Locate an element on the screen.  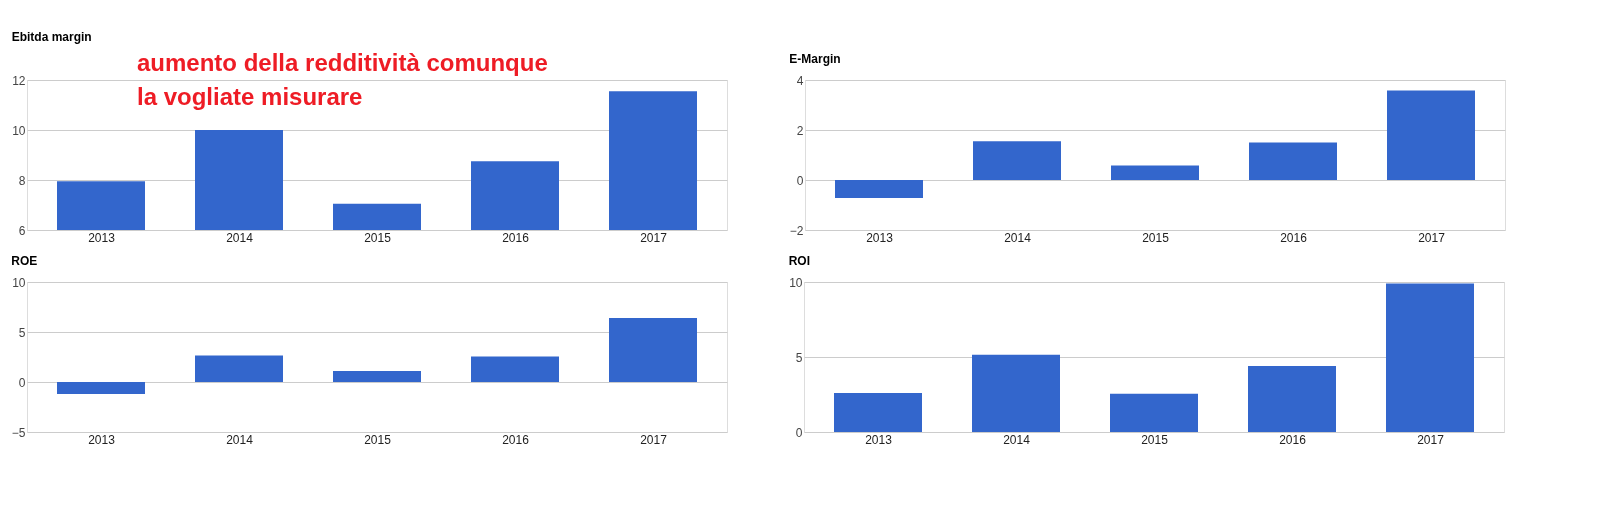
y-tick-label: −2 is located at coordinates (796, 230).